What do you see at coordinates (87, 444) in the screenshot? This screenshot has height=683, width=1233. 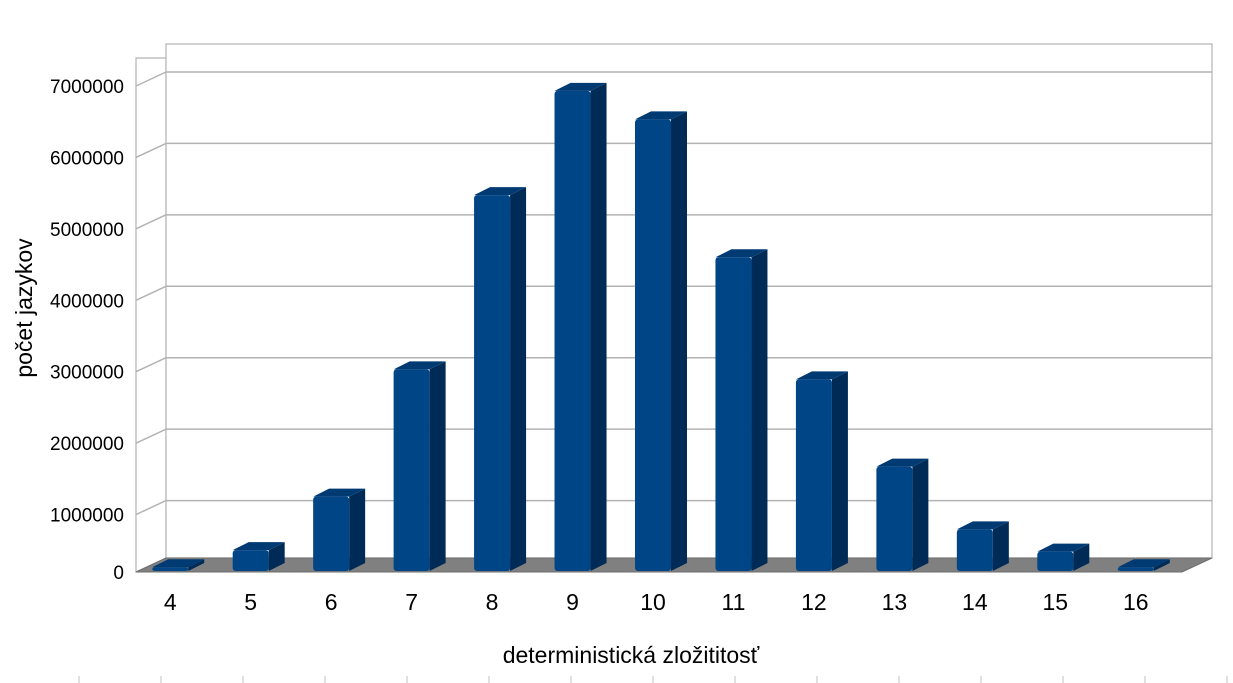 I see `y-tick-label: 2000000` at bounding box center [87, 444].